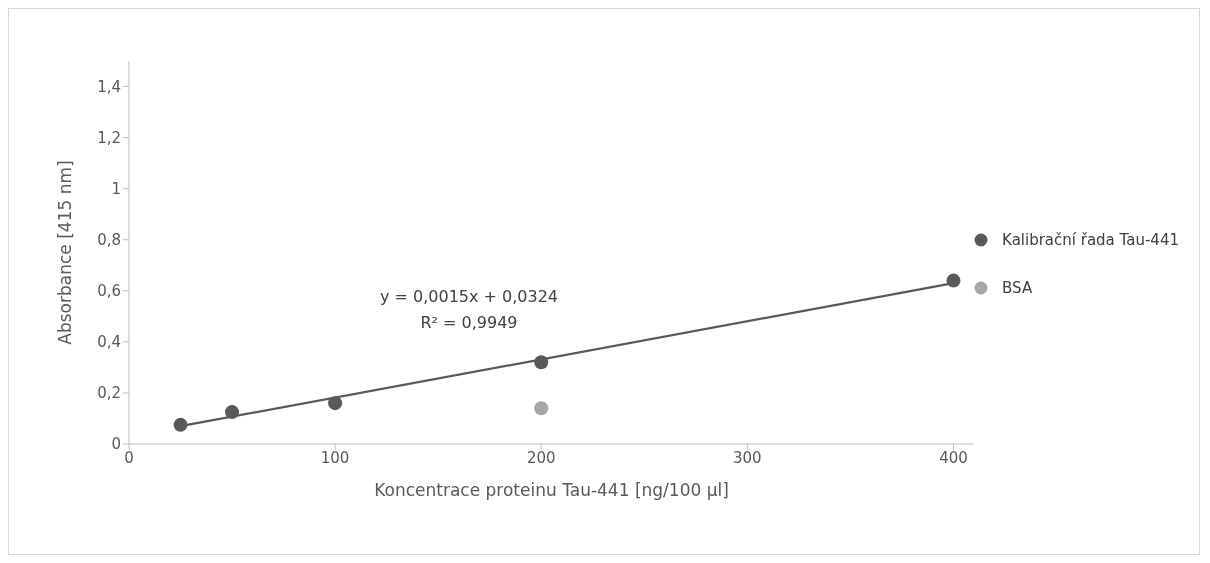 The width and height of the screenshot is (1210, 563). What do you see at coordinates (747, 457) in the screenshot?
I see `x-tick-label: 300` at bounding box center [747, 457].